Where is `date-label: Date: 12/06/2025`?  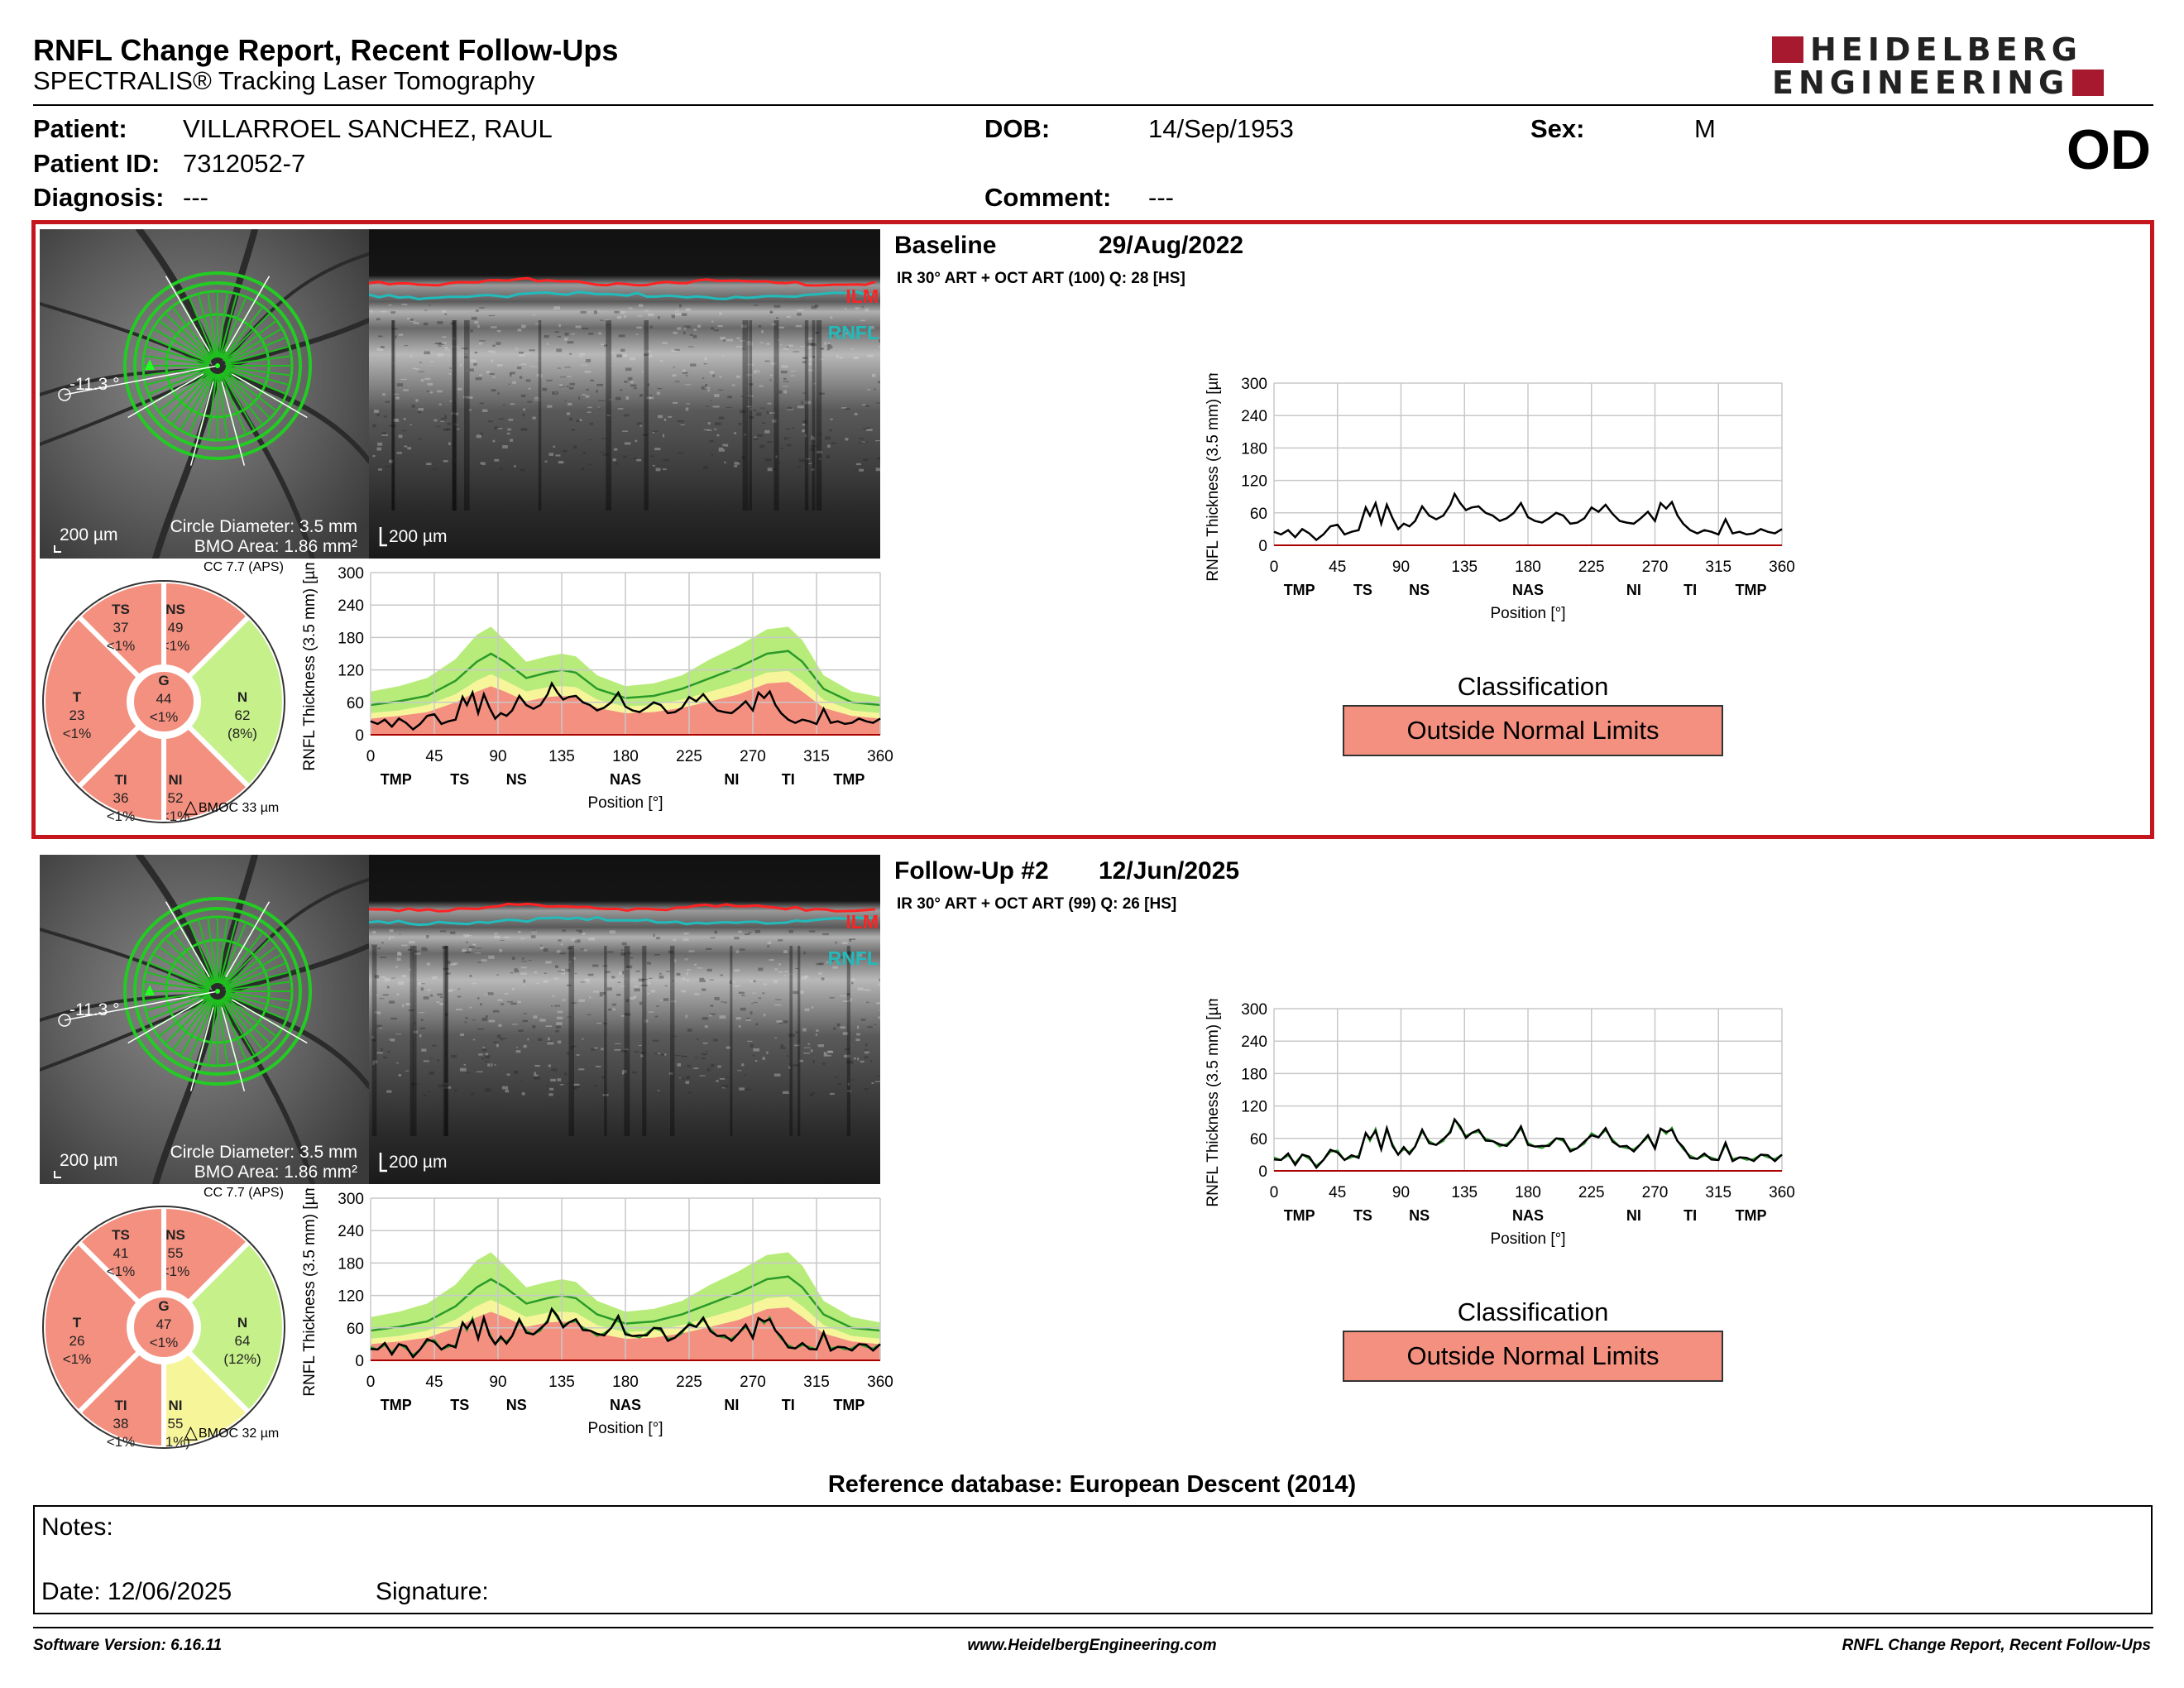 date-label: Date: 12/06/2025 is located at coordinates (136, 1591).